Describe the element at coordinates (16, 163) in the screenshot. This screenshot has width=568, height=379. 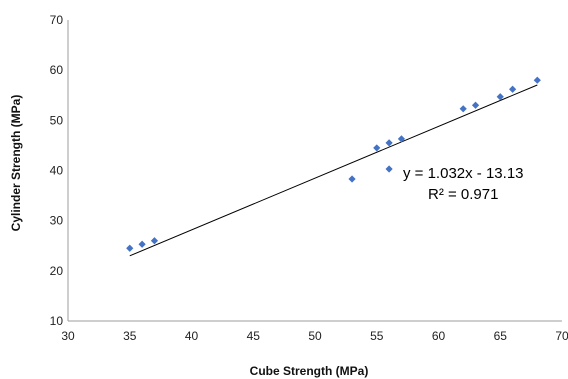
I see `y-axis-title: Cylinder Strength (MPa)` at that location.